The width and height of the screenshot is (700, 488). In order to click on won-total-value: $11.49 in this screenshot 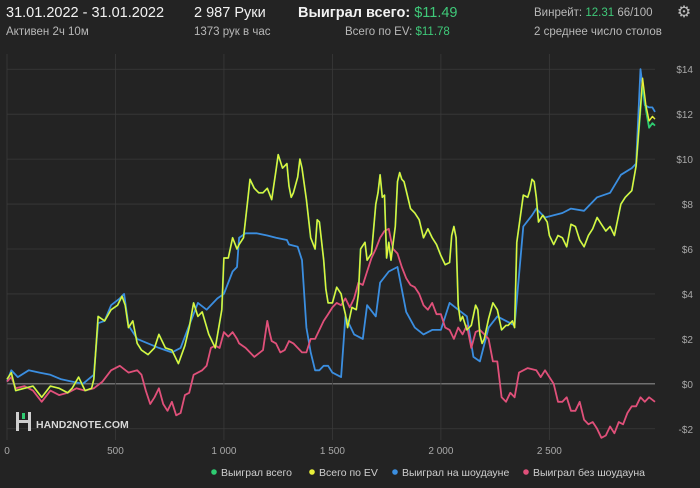, I will do `click(436, 13)`.